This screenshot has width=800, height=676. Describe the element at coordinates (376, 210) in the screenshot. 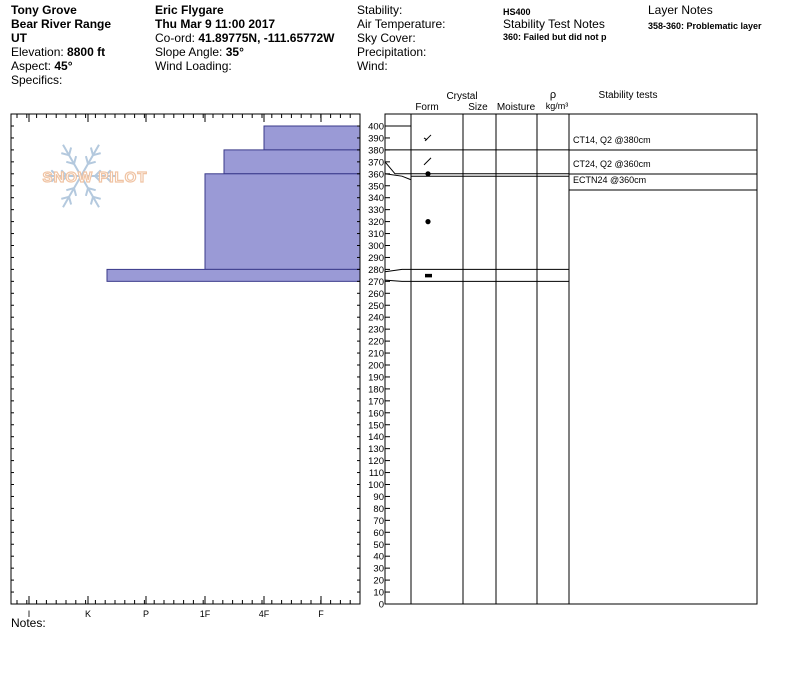

I see `height-tick-label: 330` at that location.